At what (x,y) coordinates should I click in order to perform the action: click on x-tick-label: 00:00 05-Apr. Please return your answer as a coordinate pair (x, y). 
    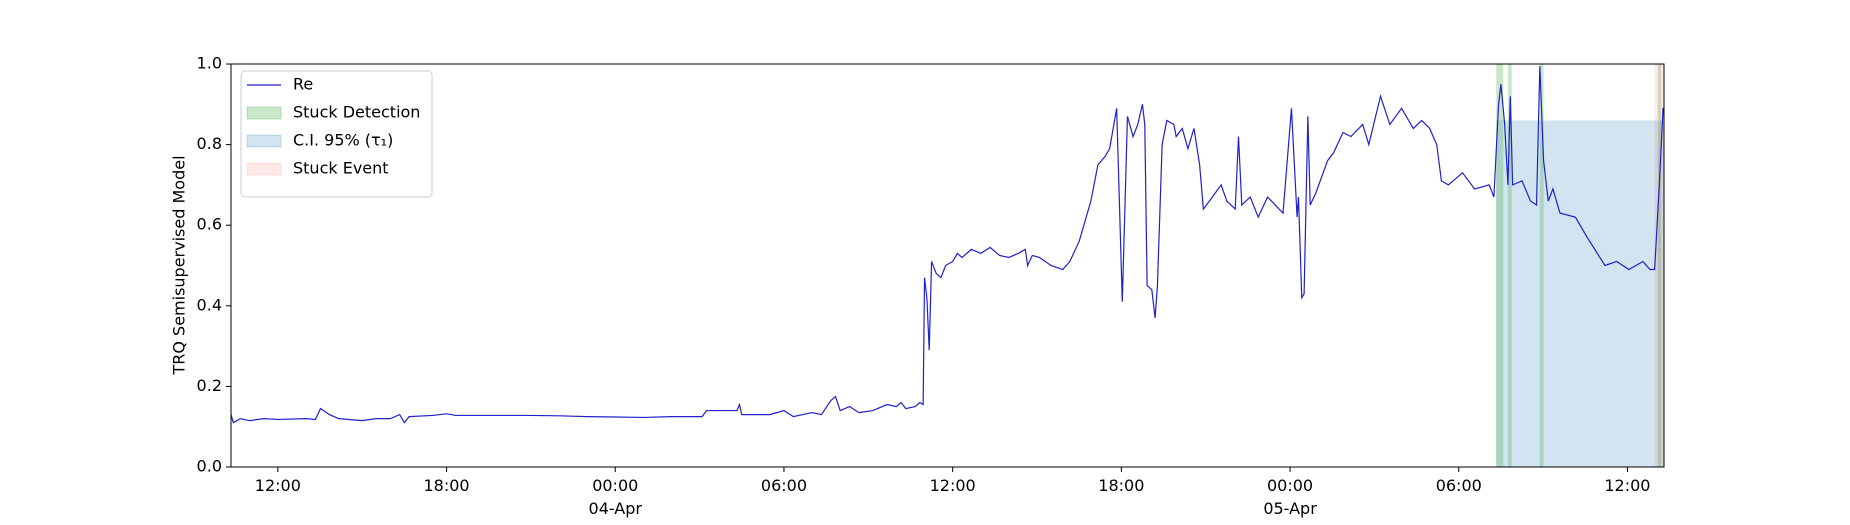
    Looking at the image, I should click on (1290, 497).